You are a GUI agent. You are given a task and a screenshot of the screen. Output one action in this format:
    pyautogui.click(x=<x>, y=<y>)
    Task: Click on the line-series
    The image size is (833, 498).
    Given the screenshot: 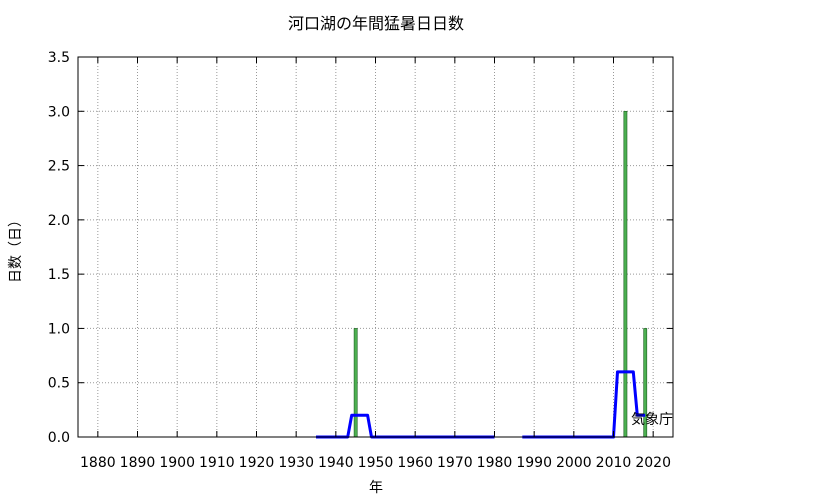 What is the action you would take?
    pyautogui.click(x=481, y=404)
    